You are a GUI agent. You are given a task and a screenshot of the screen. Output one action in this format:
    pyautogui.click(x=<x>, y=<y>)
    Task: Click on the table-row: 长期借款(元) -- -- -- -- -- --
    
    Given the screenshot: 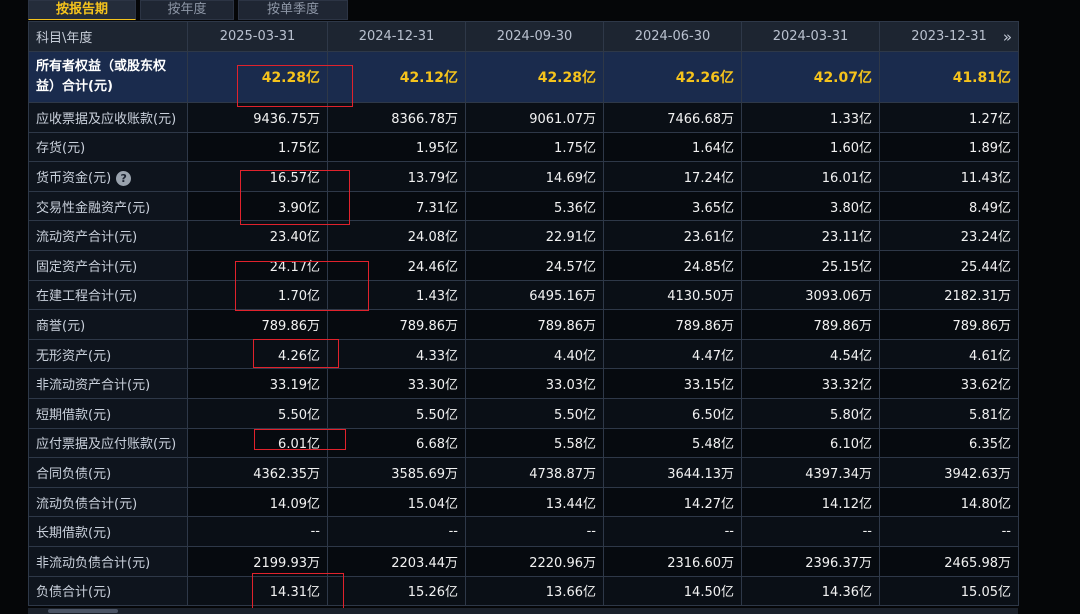 What is the action you would take?
    pyautogui.click(x=523, y=531)
    